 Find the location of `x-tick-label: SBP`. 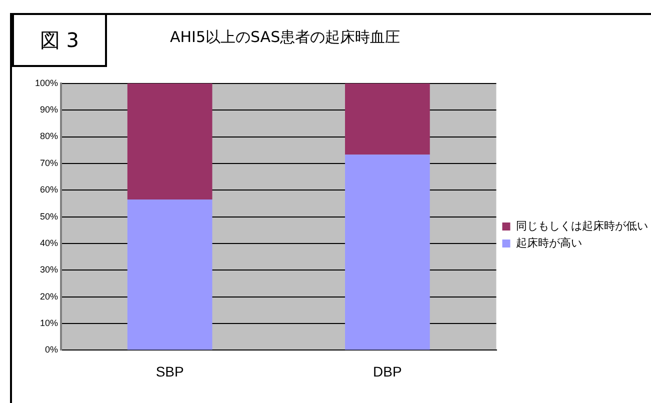

x-tick-label: SBP is located at coordinates (170, 371).